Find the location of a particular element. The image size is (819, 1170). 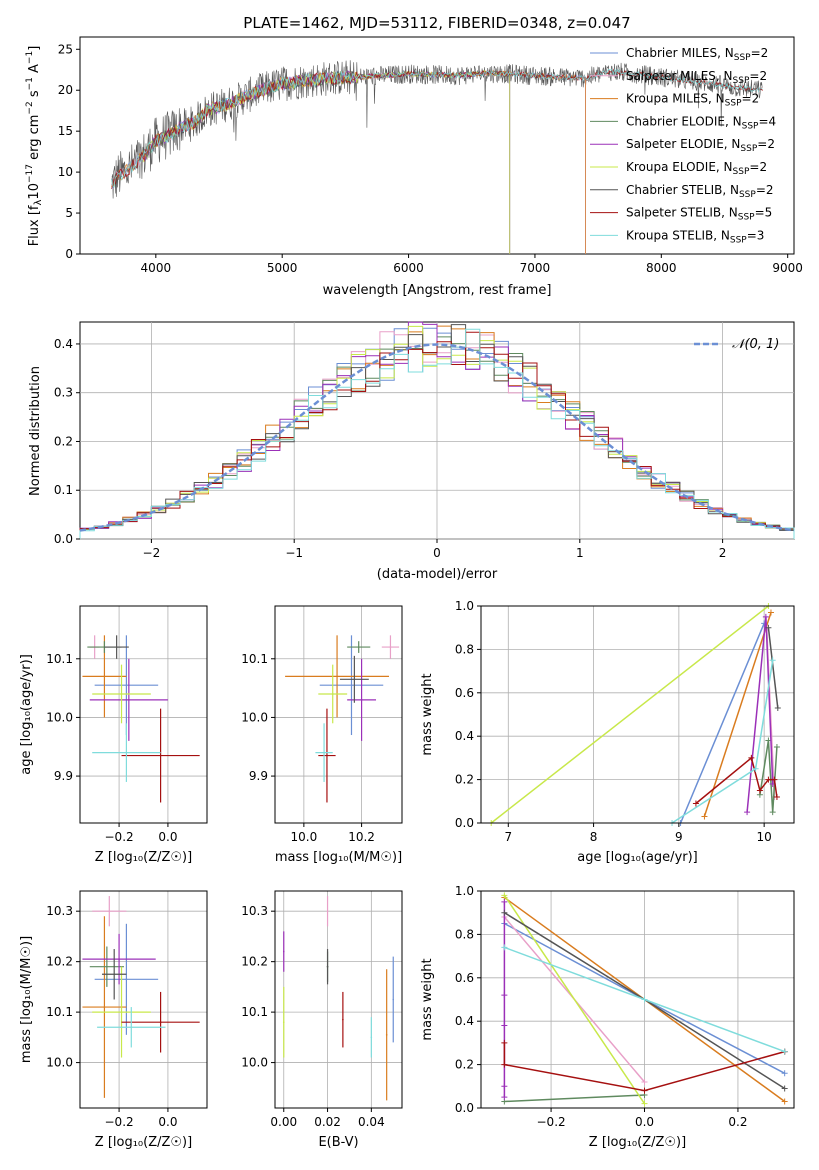

histogram-ytick-label: 0.3 is located at coordinates (63, 393).